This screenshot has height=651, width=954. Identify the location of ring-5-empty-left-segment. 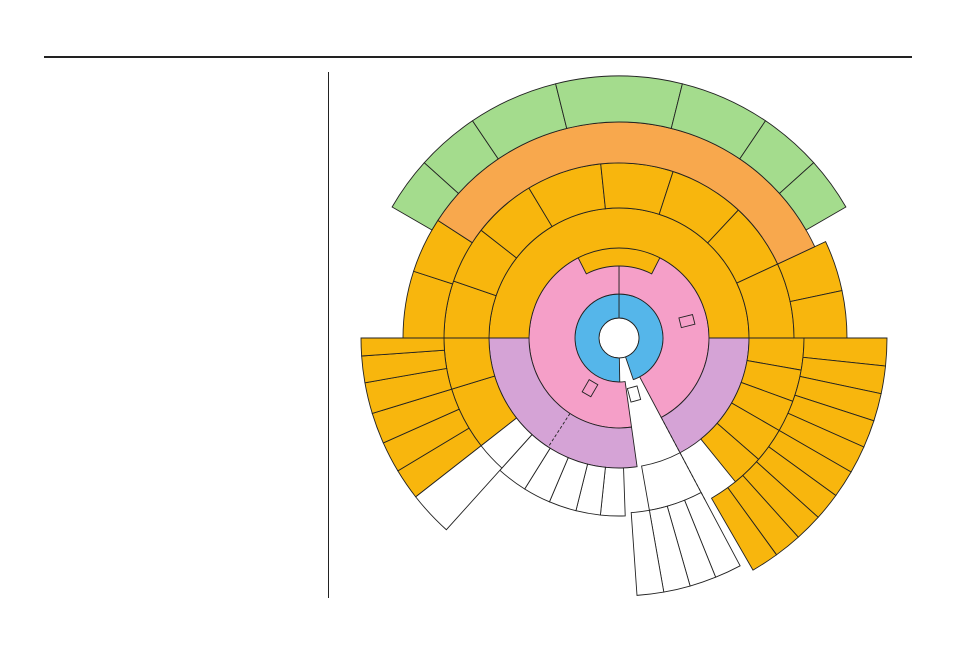
(459, 488).